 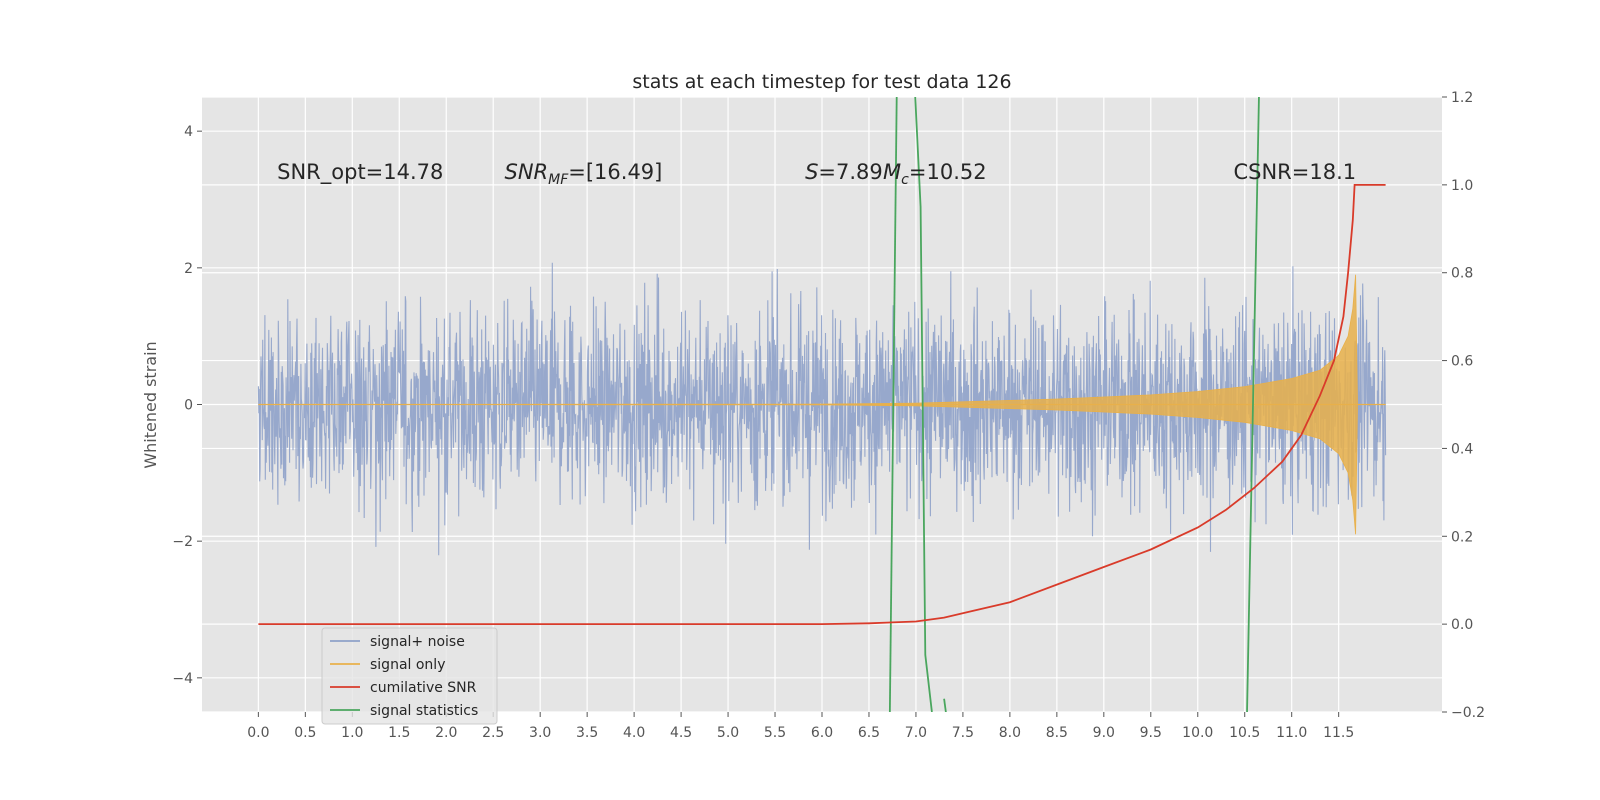 What do you see at coordinates (182, 542) in the screenshot?
I see `y-tick-label-left: −2` at bounding box center [182, 542].